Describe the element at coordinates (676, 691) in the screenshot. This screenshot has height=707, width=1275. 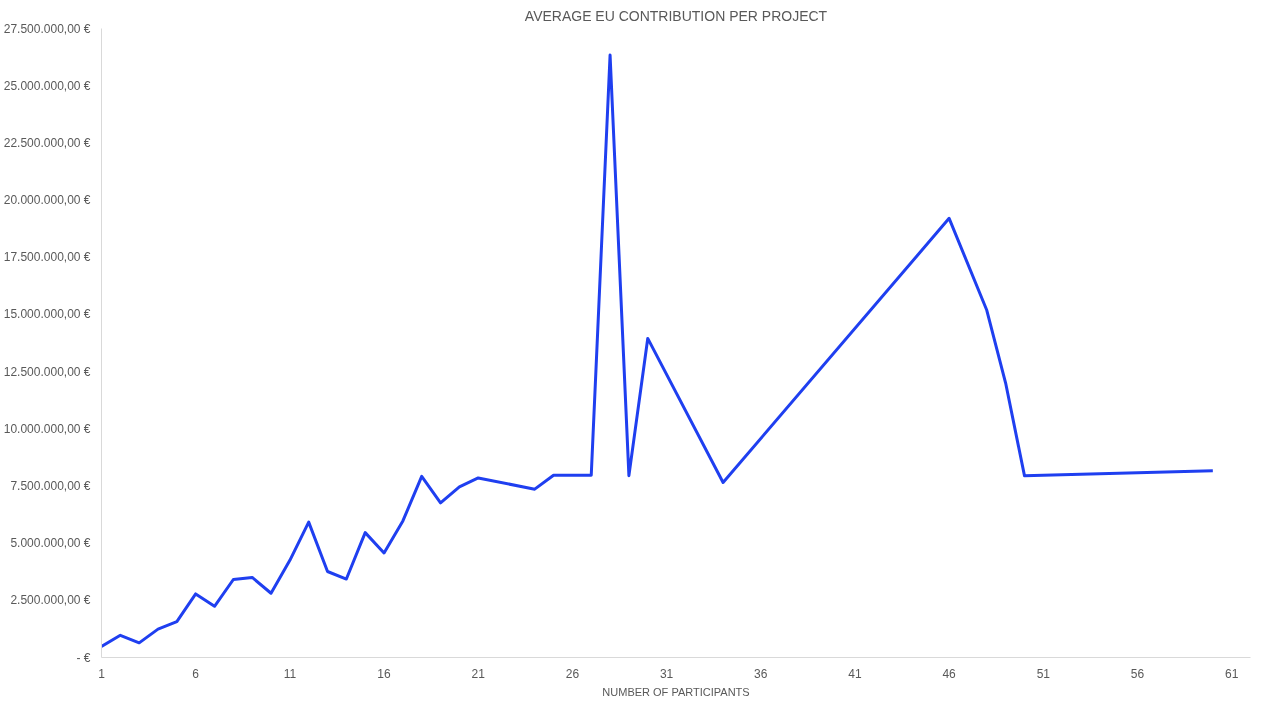
I see `x-axis-title: NUMBER OF PARTICIPANTS` at that location.